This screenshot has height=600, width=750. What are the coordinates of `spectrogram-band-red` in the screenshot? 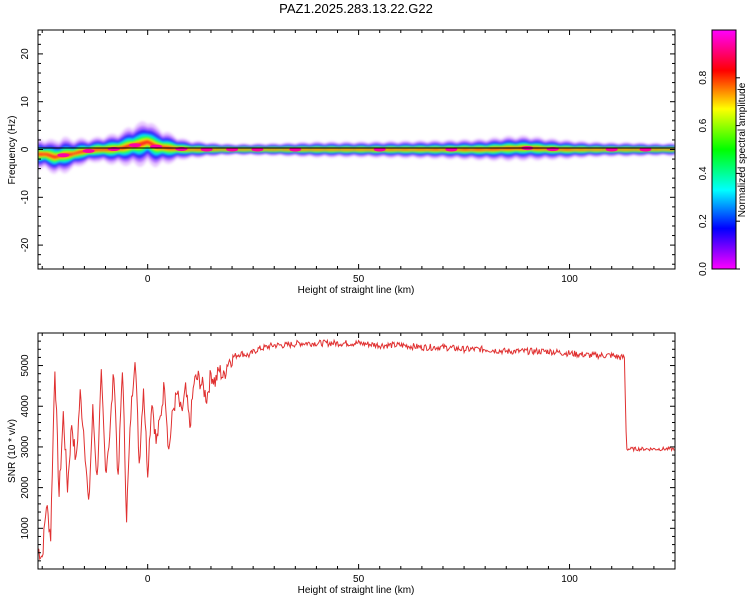 It's located at (356, 149).